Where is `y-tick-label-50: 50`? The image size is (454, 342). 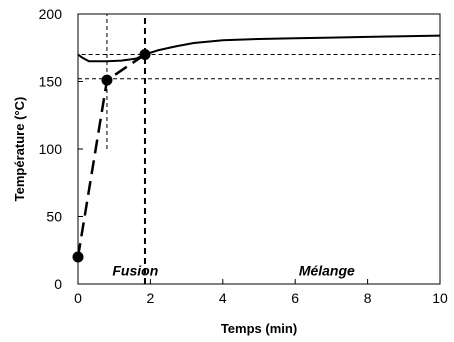
y-tick-label-50: 50 is located at coordinates (54, 217).